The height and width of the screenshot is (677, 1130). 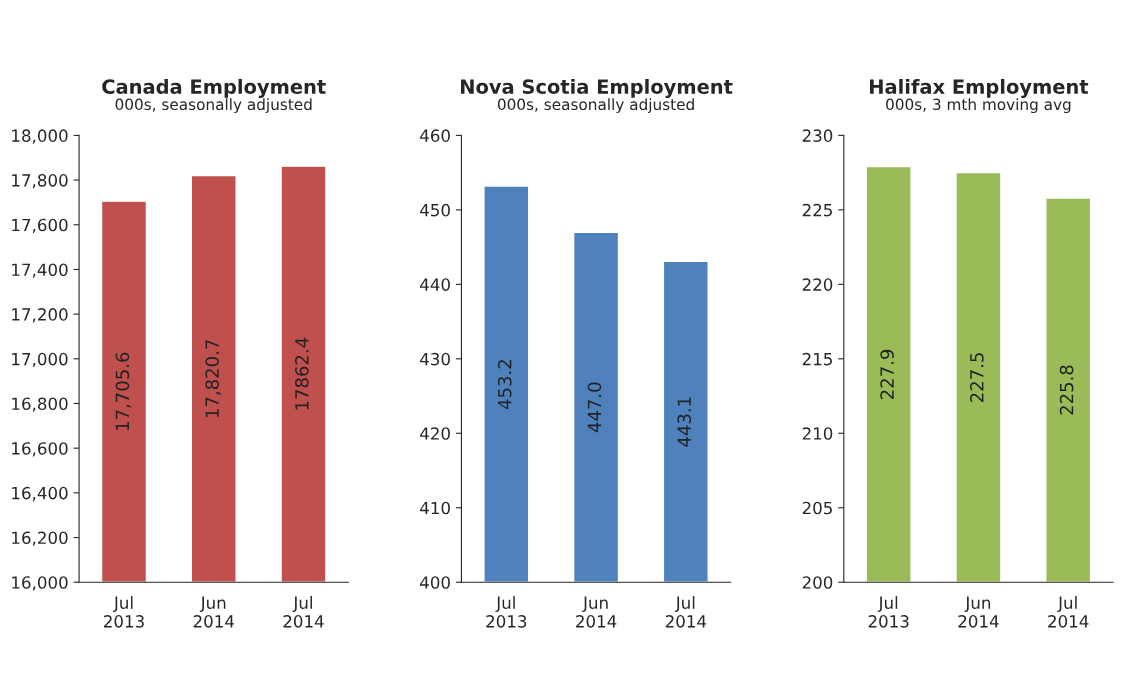 I want to click on y-tick-label: 400, so click(x=435, y=582).